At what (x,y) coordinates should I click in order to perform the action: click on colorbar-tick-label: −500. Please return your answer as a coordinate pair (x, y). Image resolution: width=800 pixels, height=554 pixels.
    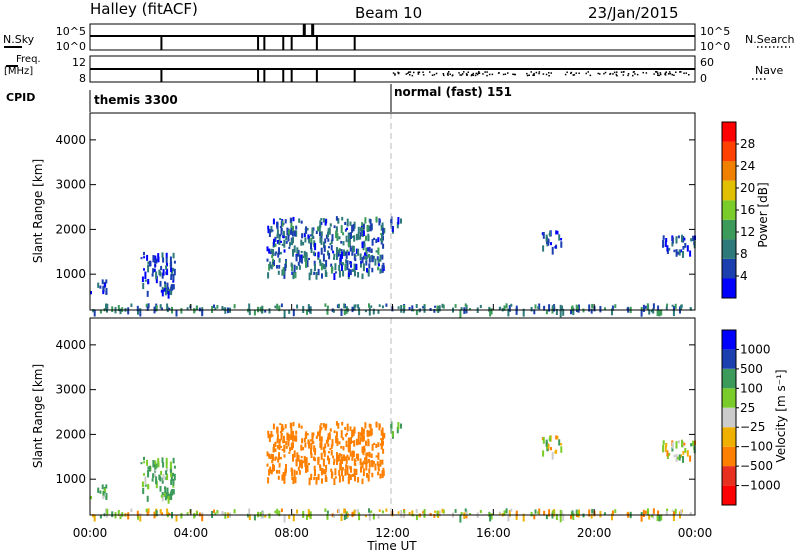
    Looking at the image, I should click on (756, 466).